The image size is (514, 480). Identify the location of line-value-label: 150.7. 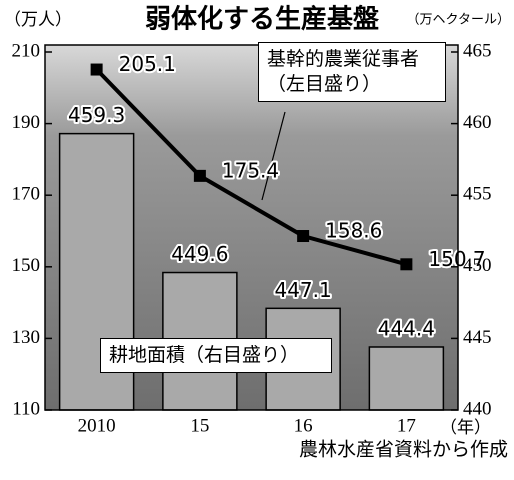
(456, 259).